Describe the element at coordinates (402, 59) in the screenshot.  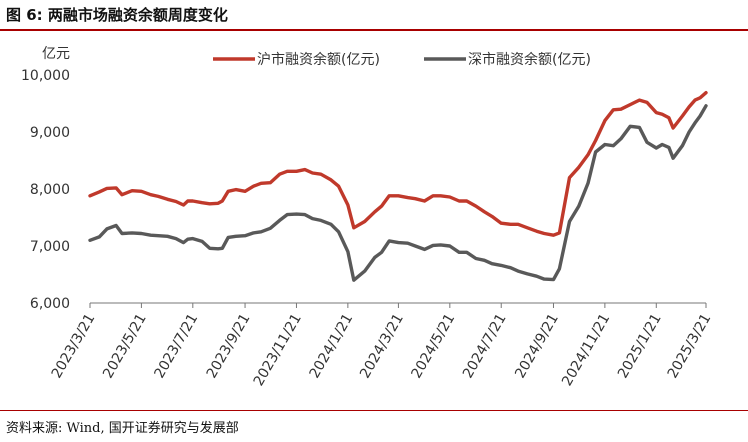
I see `chart-legend: 沪市融资余额(亿元) 深市融资余额(亿元)` at that location.